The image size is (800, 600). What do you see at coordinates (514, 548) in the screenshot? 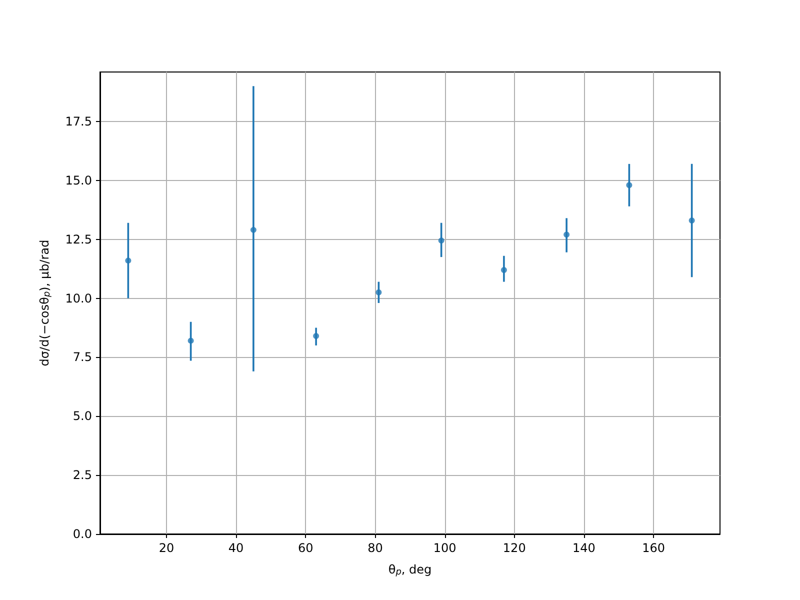
I see `x-tick-label: 120` at bounding box center [514, 548].